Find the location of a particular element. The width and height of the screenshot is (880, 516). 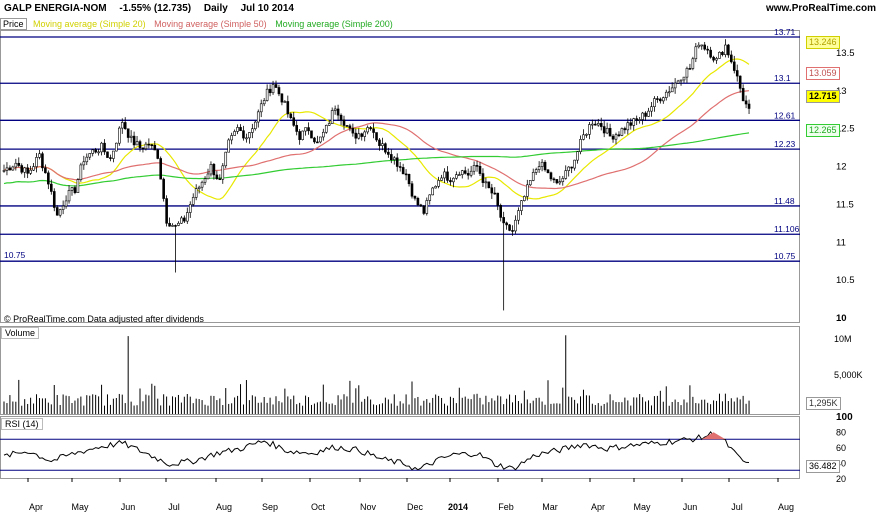

hline-label-6: 10.75 is located at coordinates (785, 256).